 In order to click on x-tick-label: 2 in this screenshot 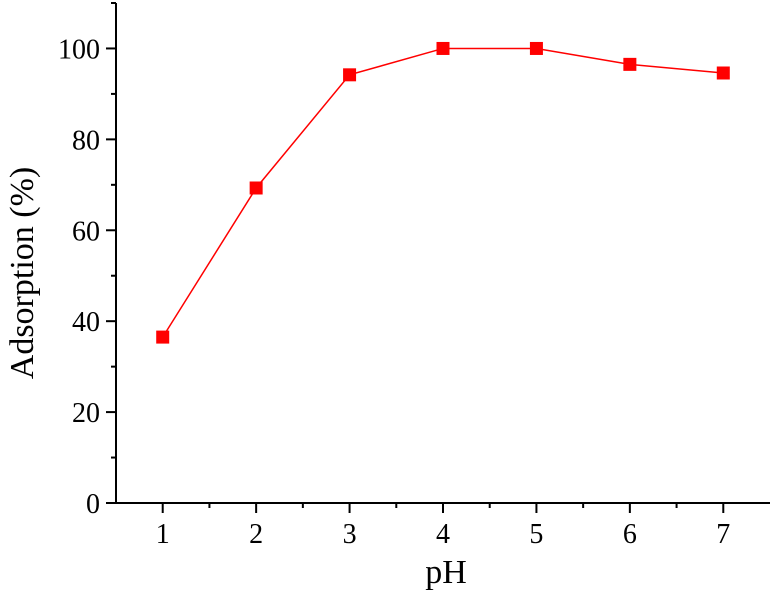, I will do `click(256, 534)`.